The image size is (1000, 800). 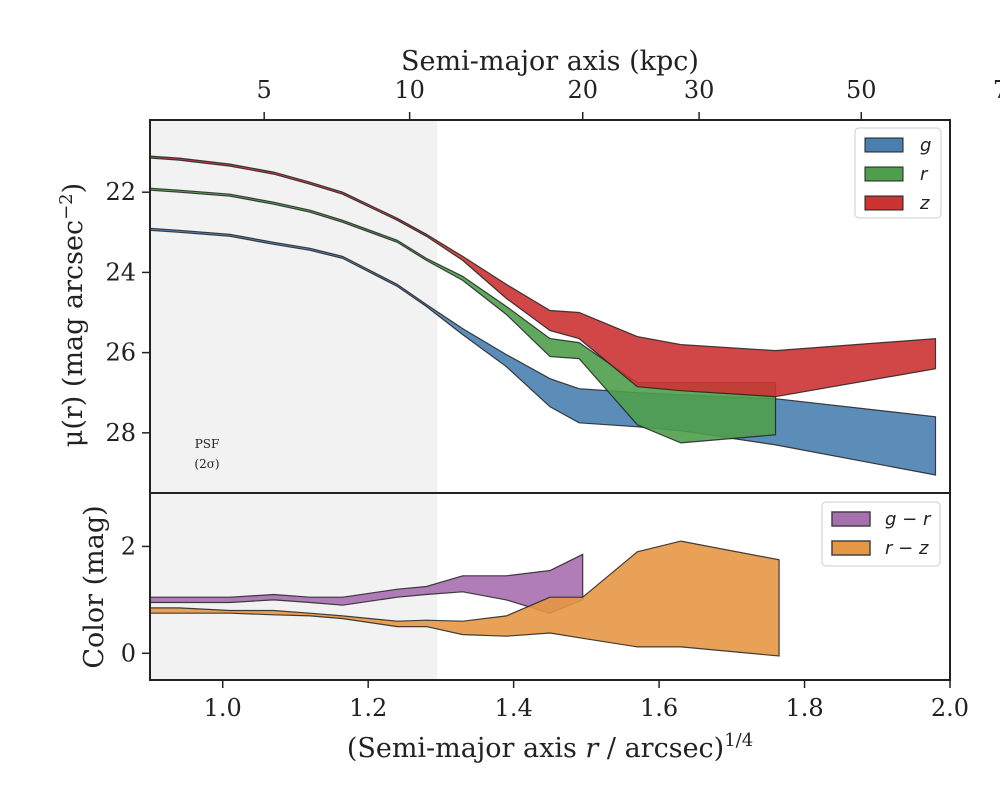 What do you see at coordinates (223, 708) in the screenshot?
I see `bottom-x-tick-label: 1.0` at bounding box center [223, 708].